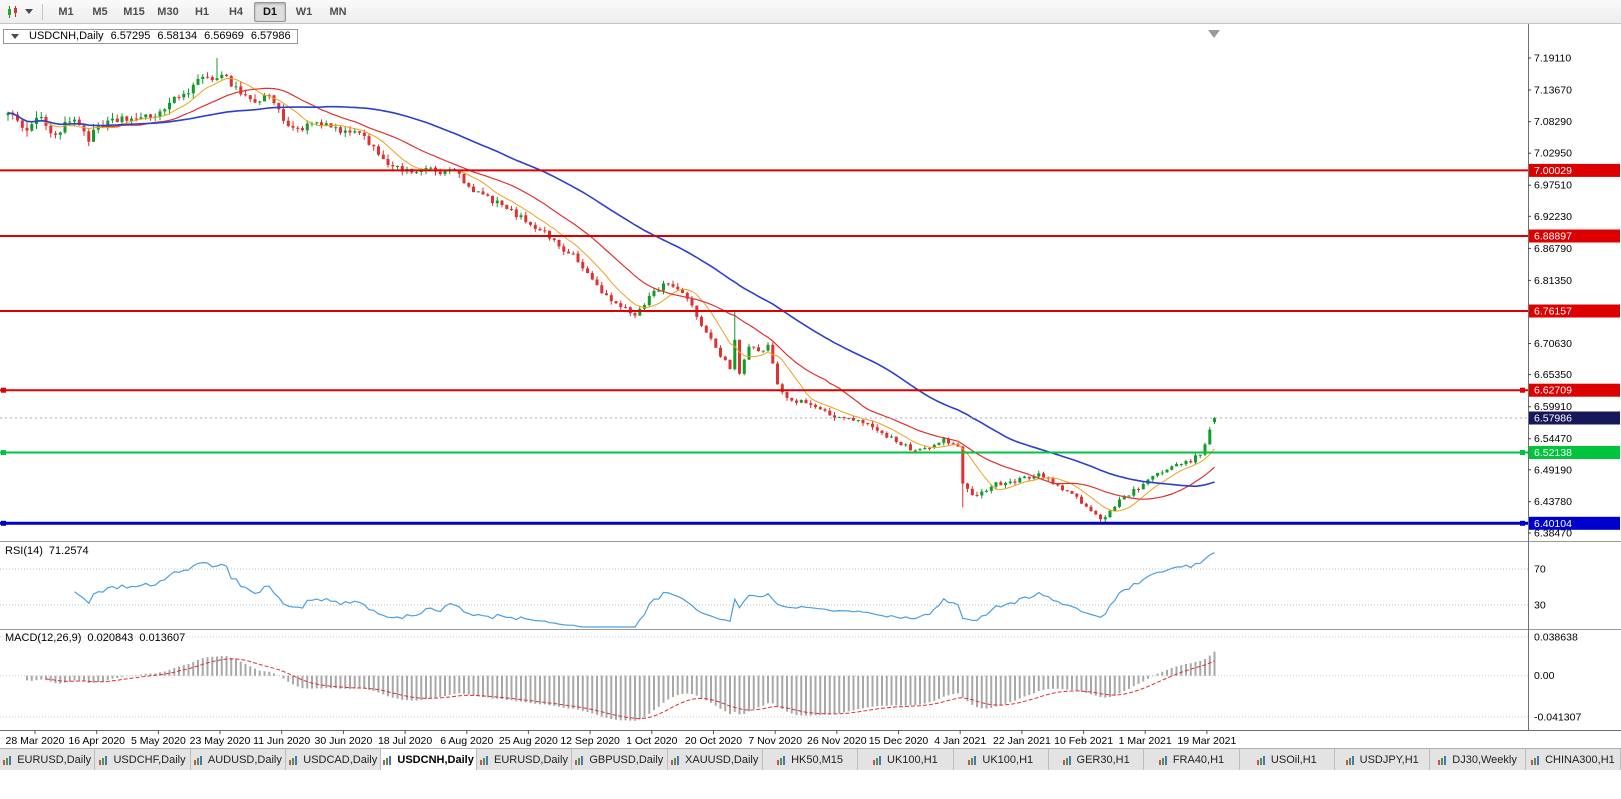 This screenshot has width=1621, height=799. Describe the element at coordinates (202, 11) in the screenshot. I see `timeframe-button-H1: H1` at that location.